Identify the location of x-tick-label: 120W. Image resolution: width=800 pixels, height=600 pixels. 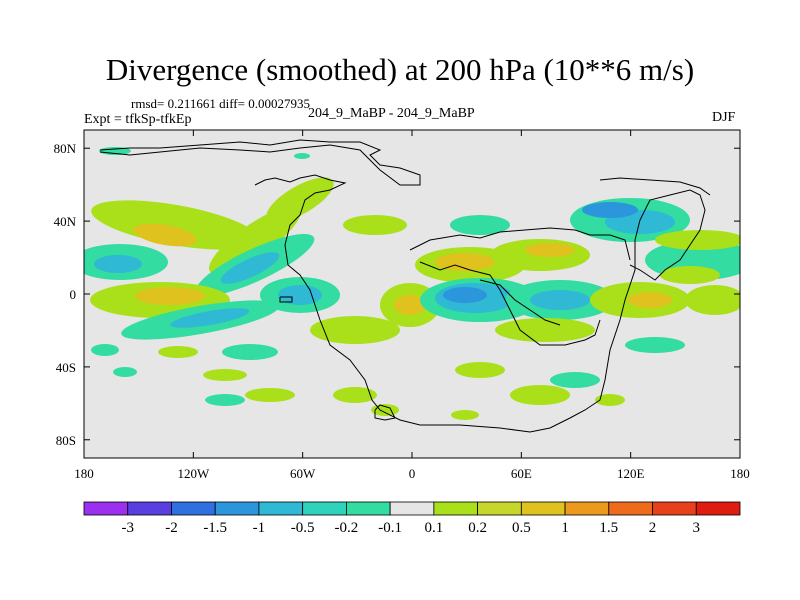
(193, 473).